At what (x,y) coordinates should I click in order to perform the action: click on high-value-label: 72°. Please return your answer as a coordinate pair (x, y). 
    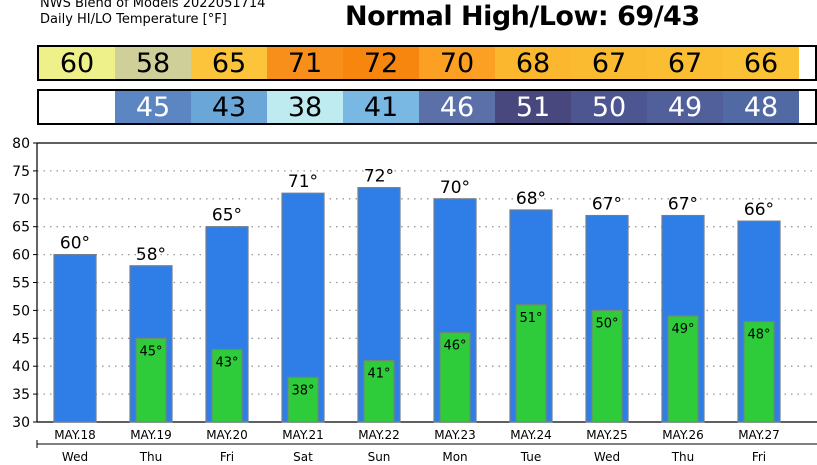
    Looking at the image, I should click on (379, 177).